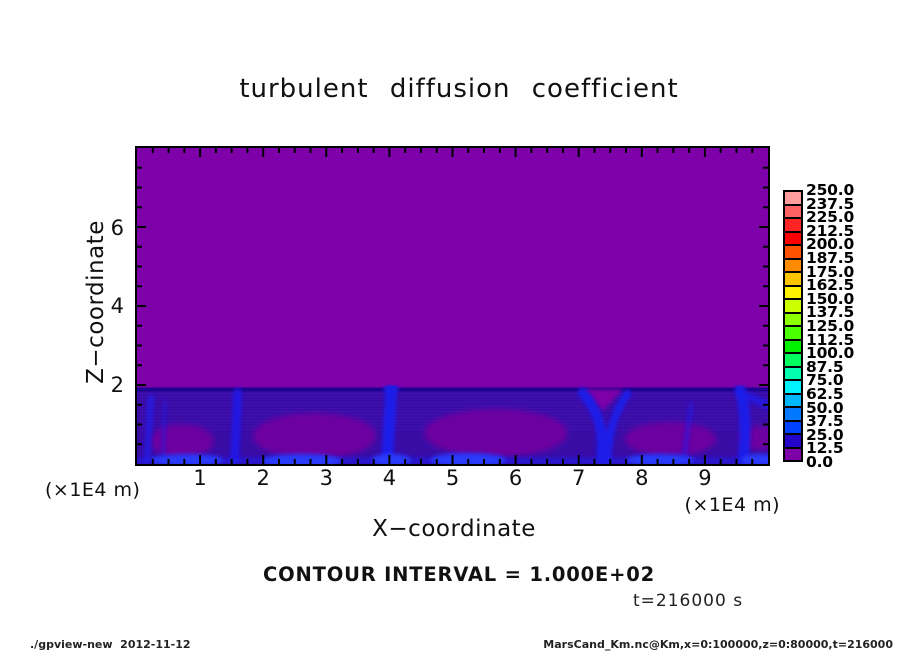  What do you see at coordinates (830, 285) in the screenshot?
I see `colorbar-label: 162.5` at bounding box center [830, 285].